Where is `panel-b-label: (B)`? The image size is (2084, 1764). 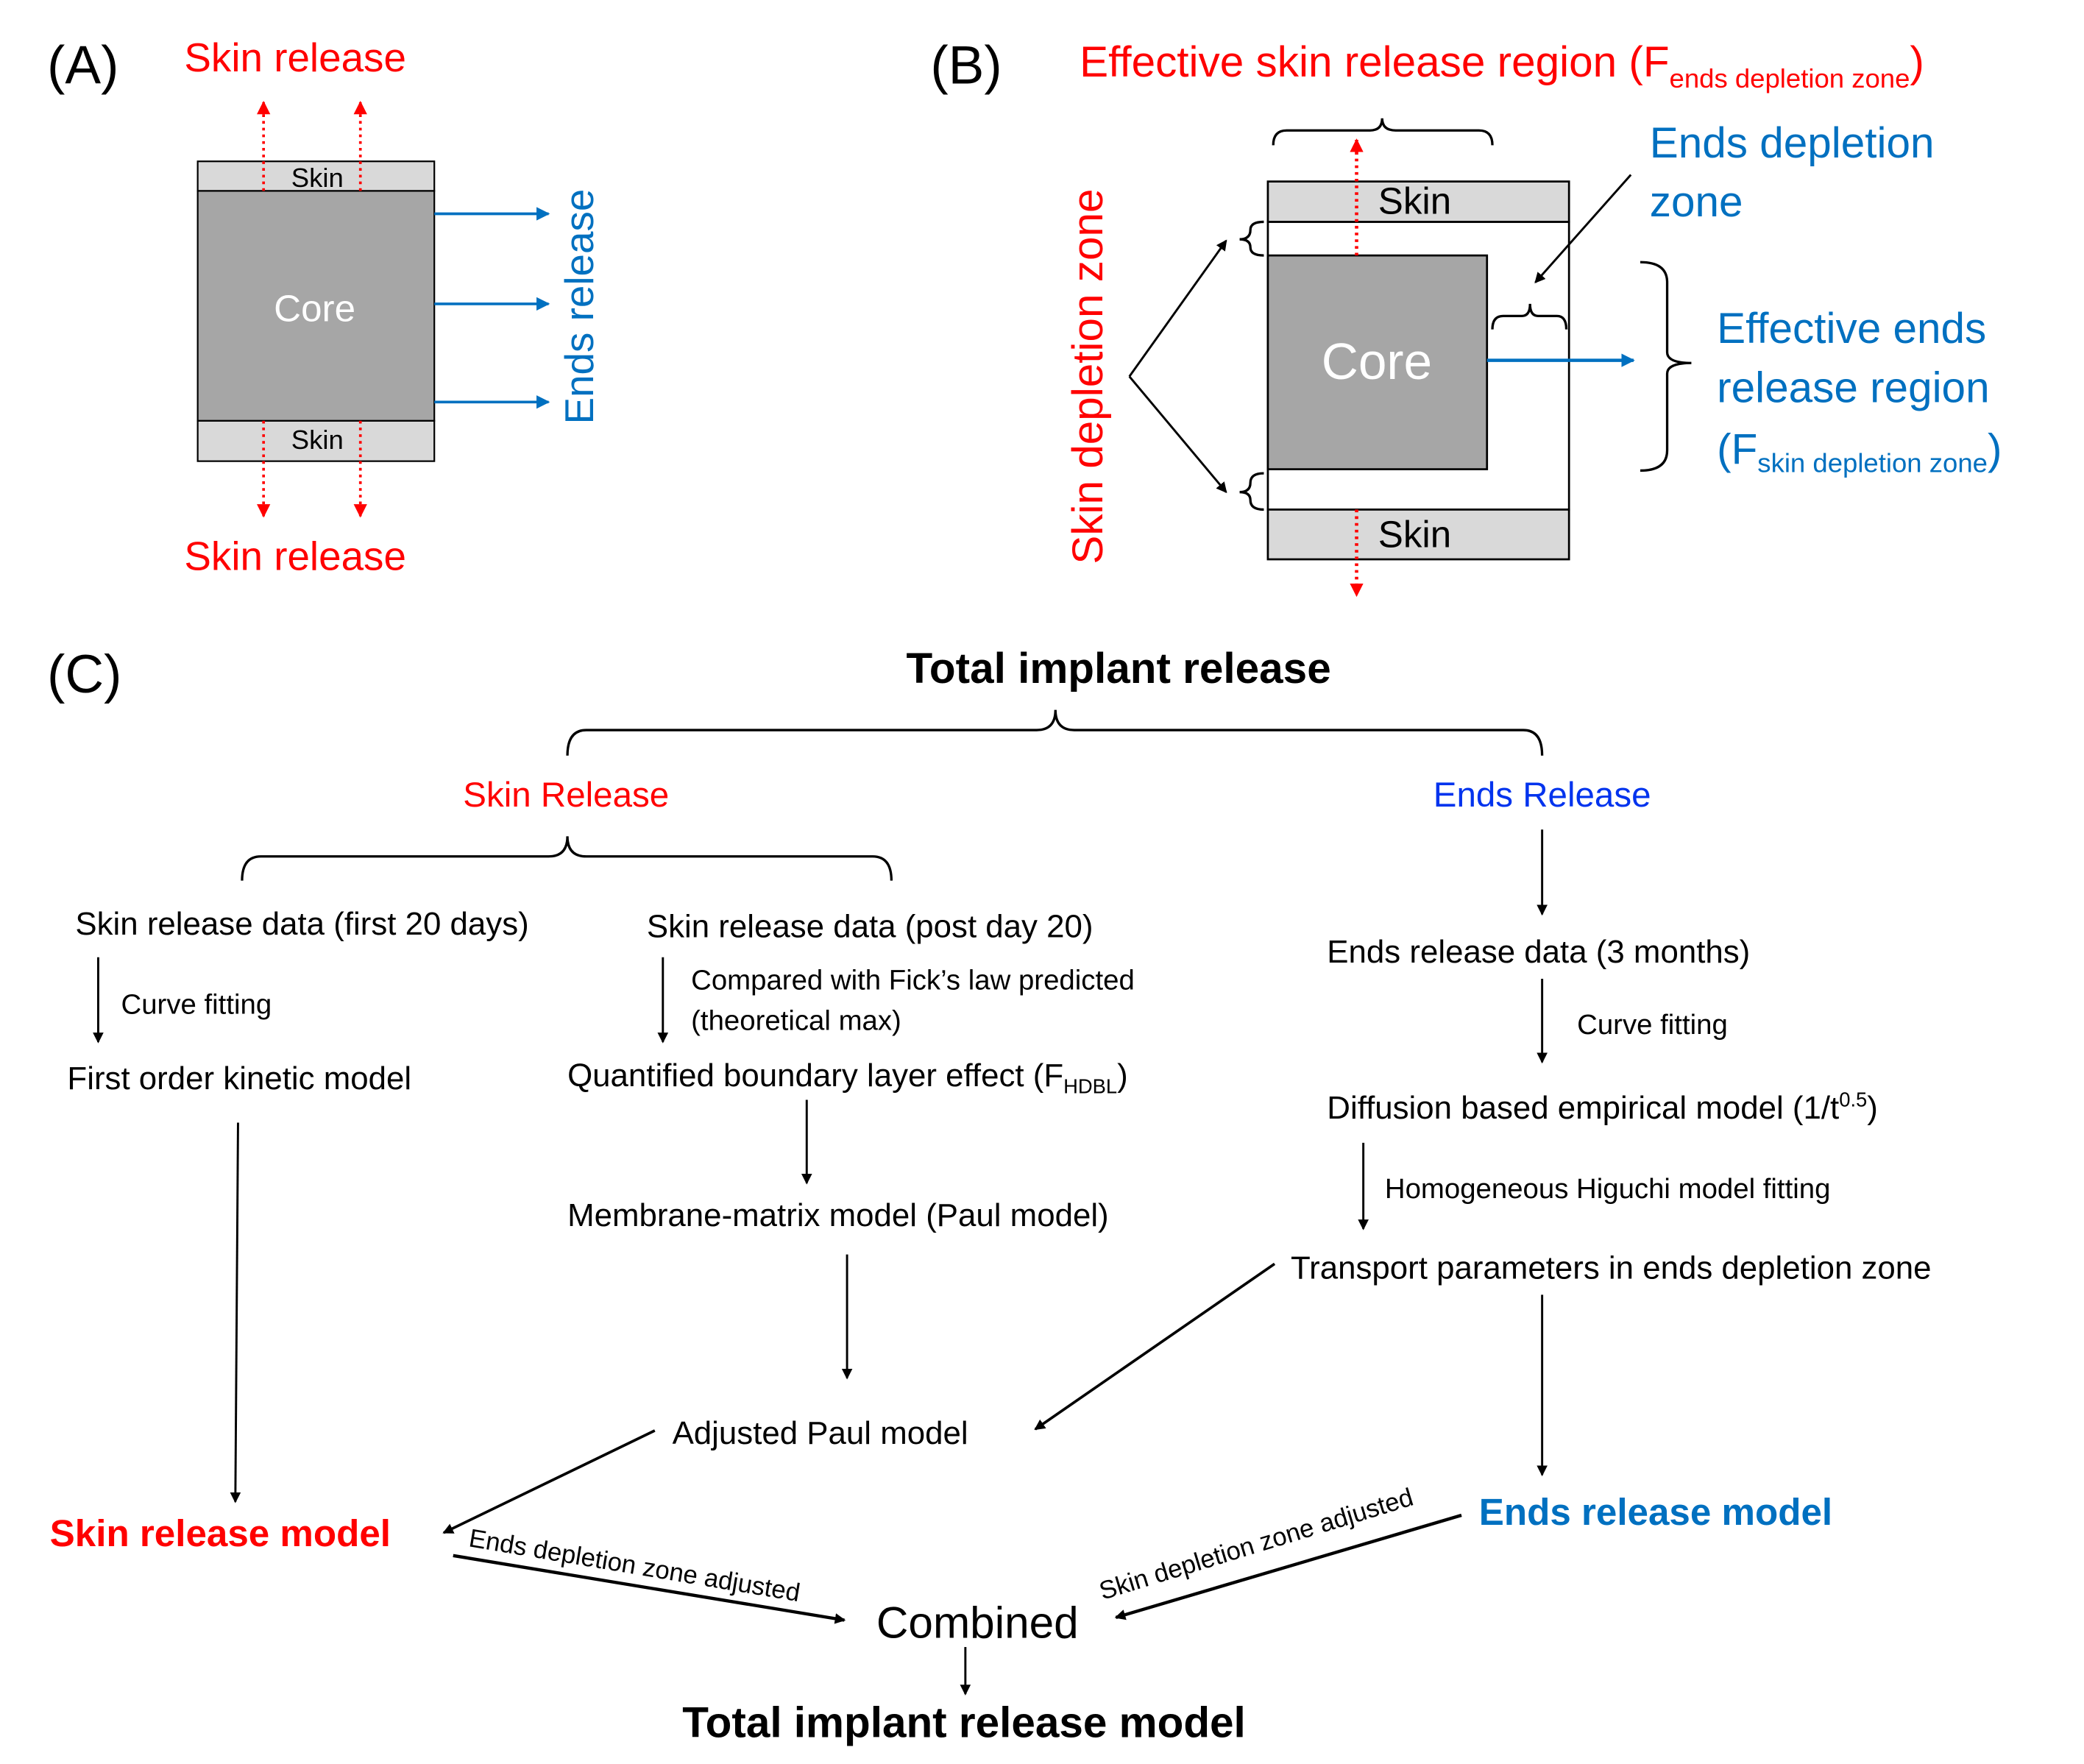 panel-b-label: (B) is located at coordinates (966, 65).